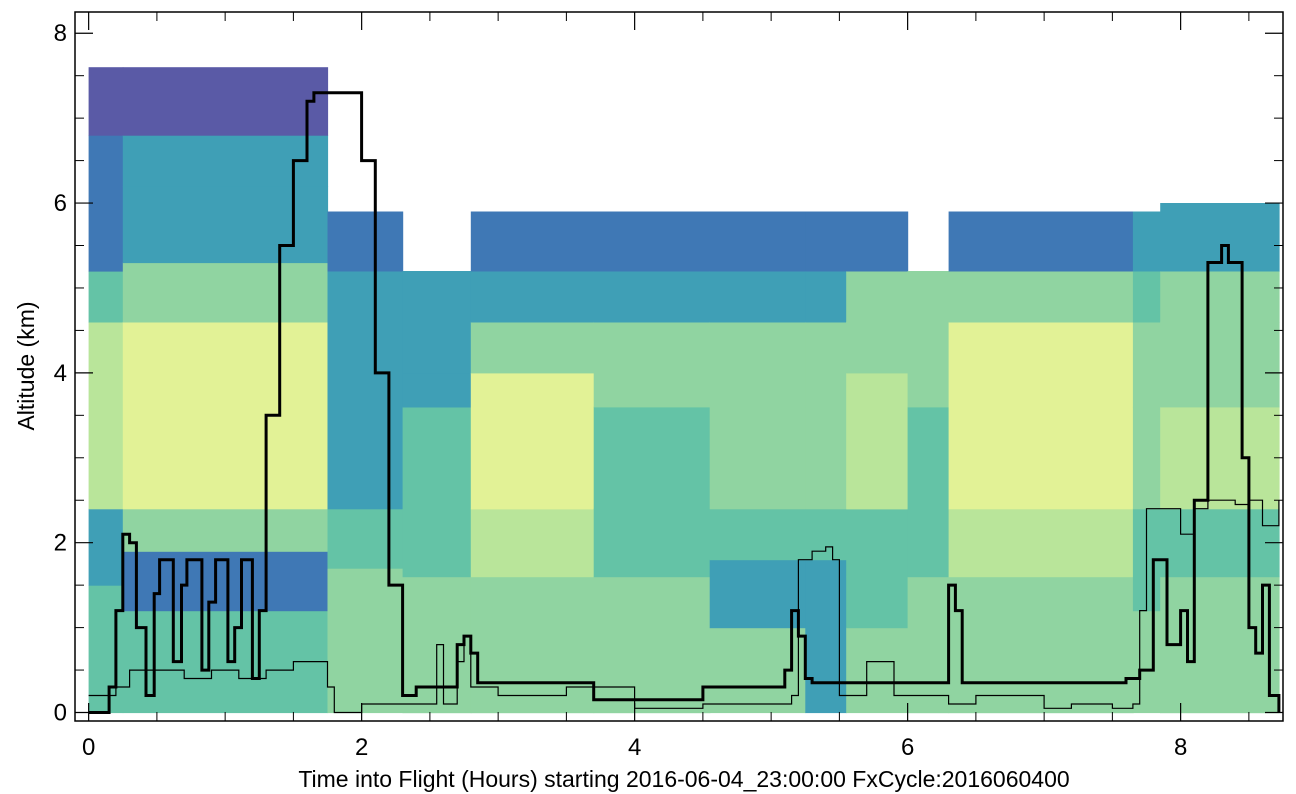  I want to click on x-tick-label-2: 2, so click(361, 747).